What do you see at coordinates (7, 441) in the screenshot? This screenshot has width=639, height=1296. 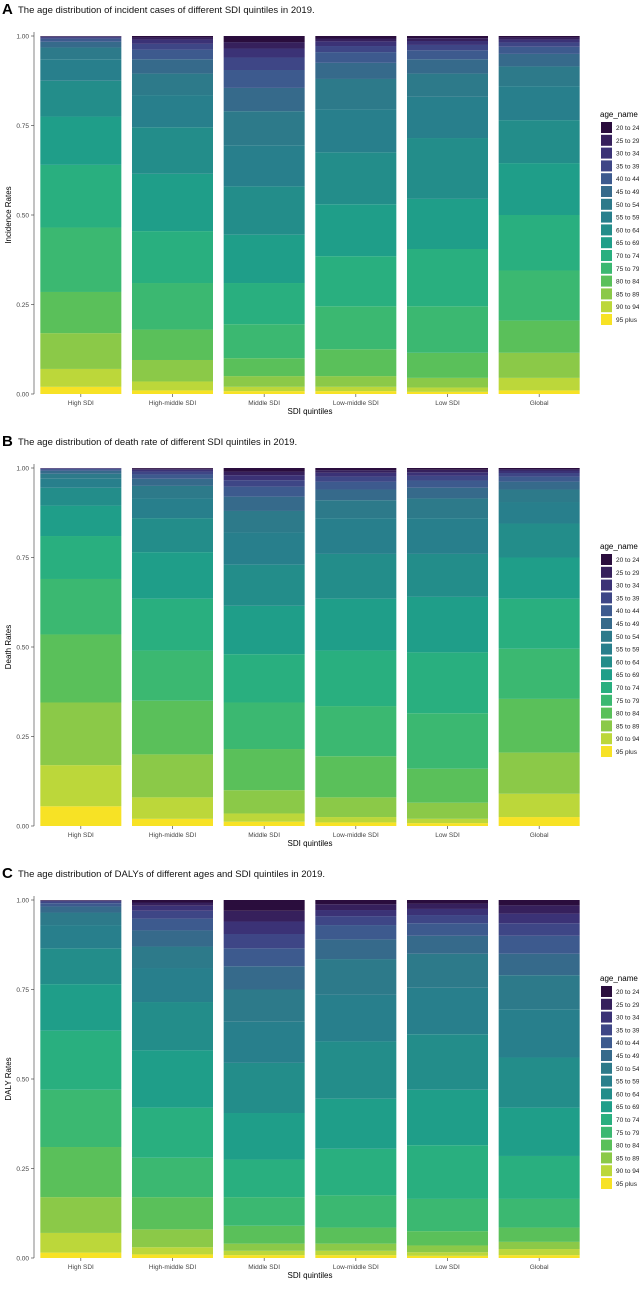 I see `panel-letter: B` at bounding box center [7, 441].